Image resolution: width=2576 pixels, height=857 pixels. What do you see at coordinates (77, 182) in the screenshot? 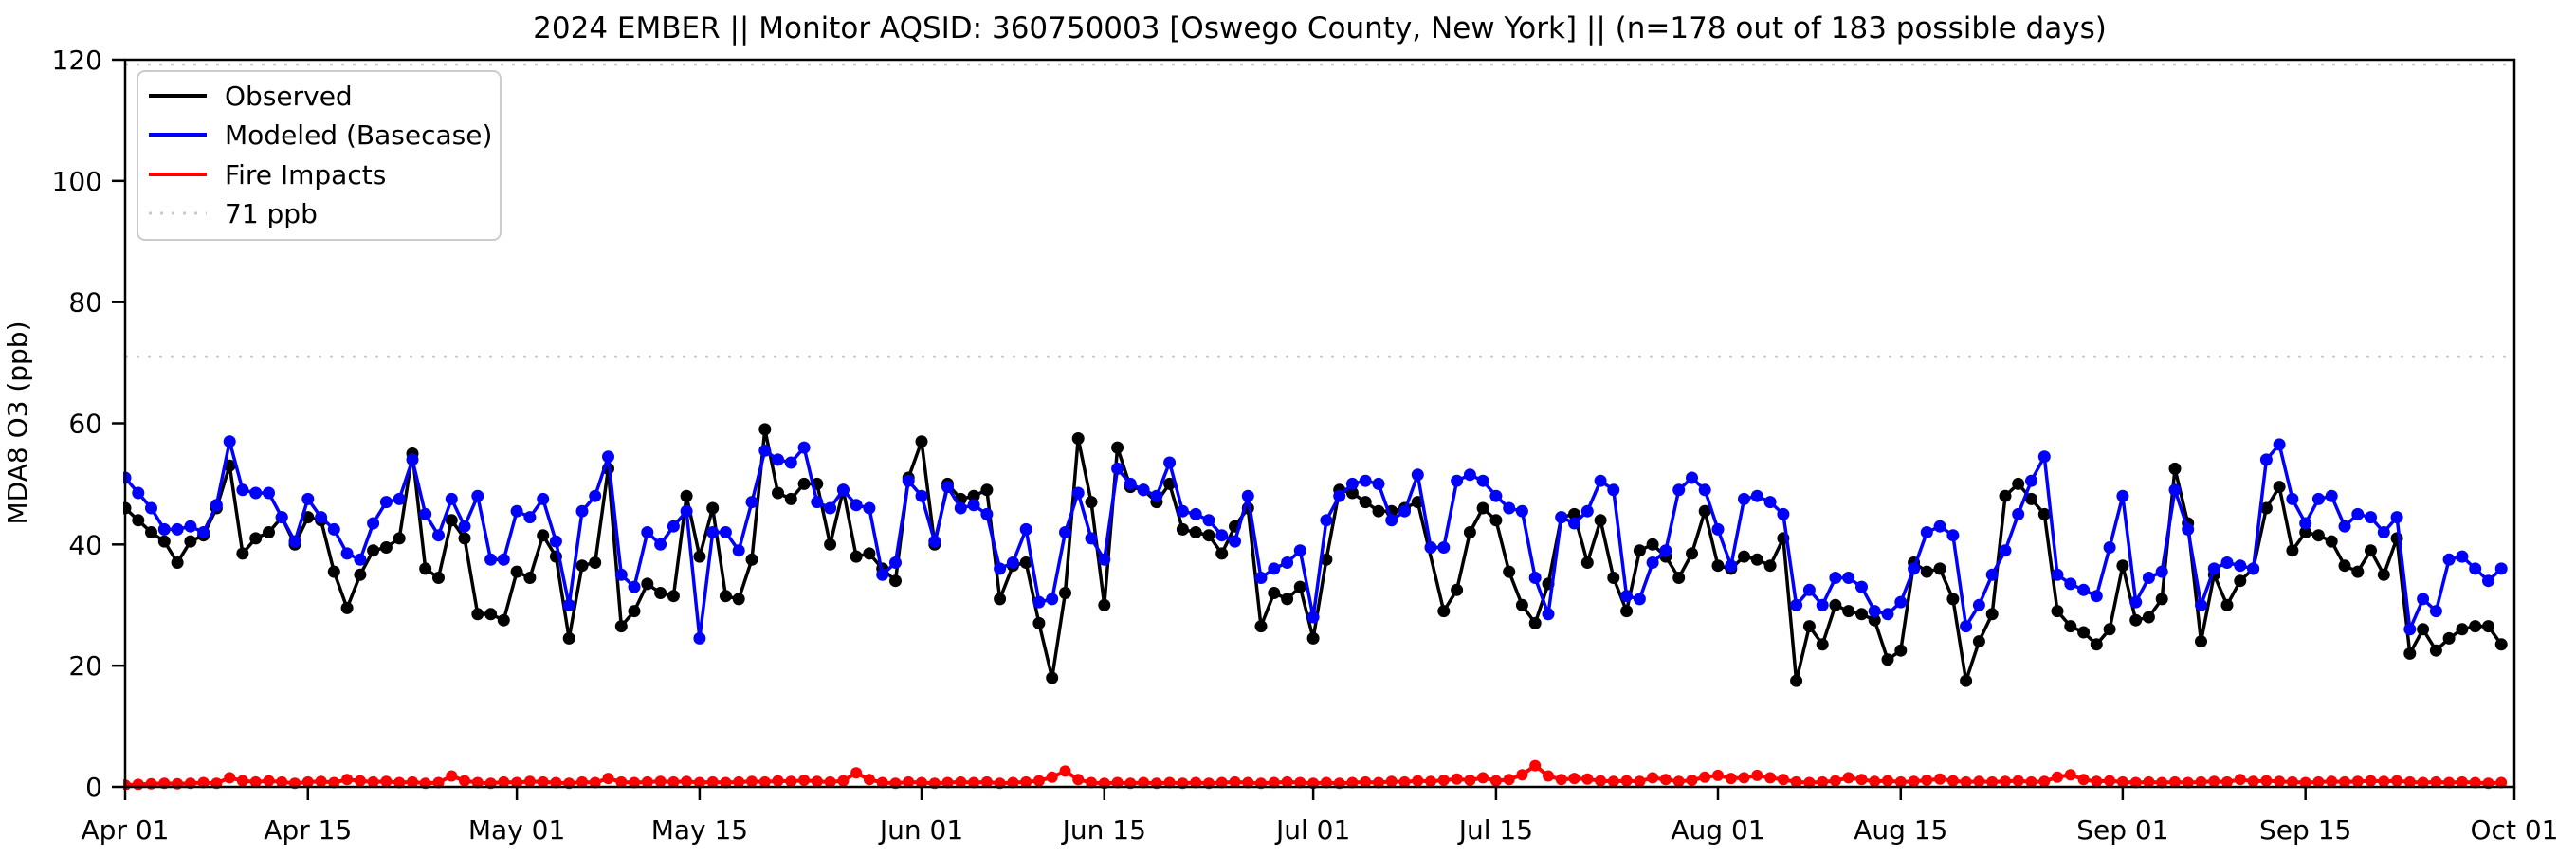
I see `y-tick-label: 100` at bounding box center [77, 182].